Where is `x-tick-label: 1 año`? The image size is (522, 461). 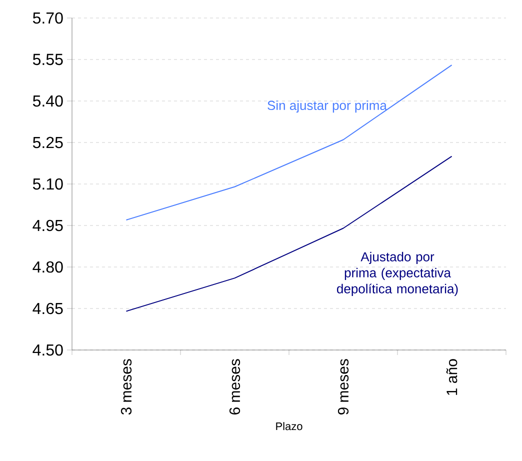
x-tick-label: 1 año is located at coordinates (452, 377).